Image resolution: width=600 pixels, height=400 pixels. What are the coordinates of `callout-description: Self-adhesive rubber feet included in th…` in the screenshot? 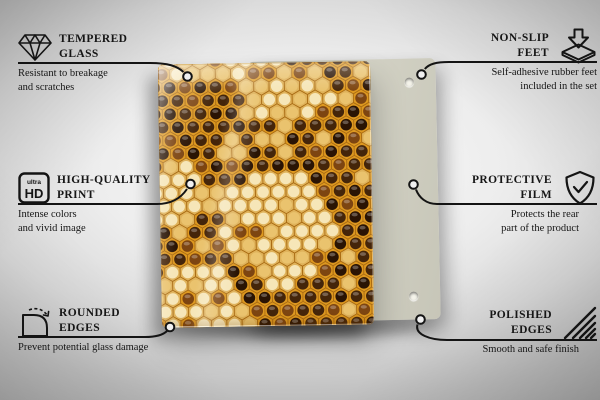 It's located at (502, 80).